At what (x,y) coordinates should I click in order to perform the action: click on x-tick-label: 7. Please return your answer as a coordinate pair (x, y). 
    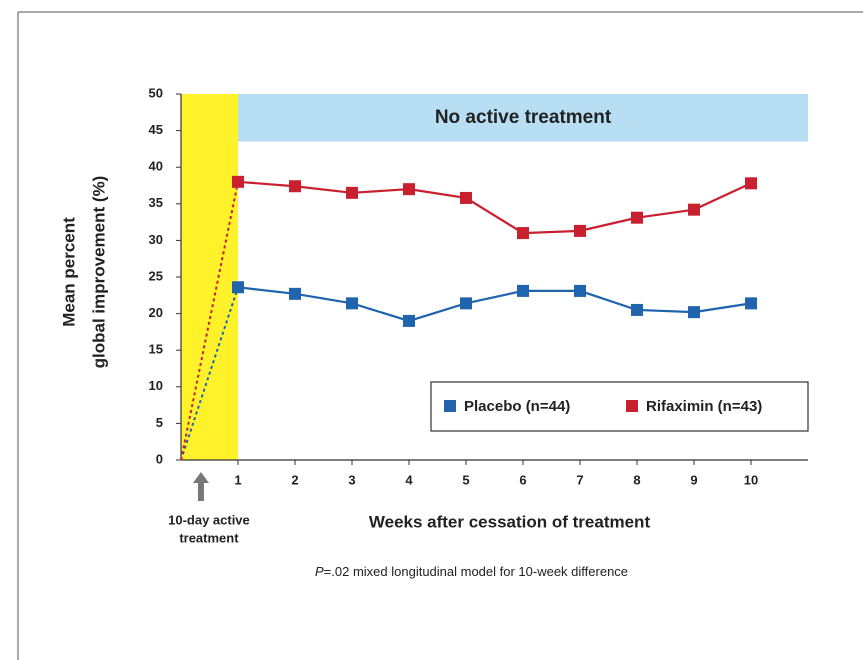
    Looking at the image, I should click on (579, 479).